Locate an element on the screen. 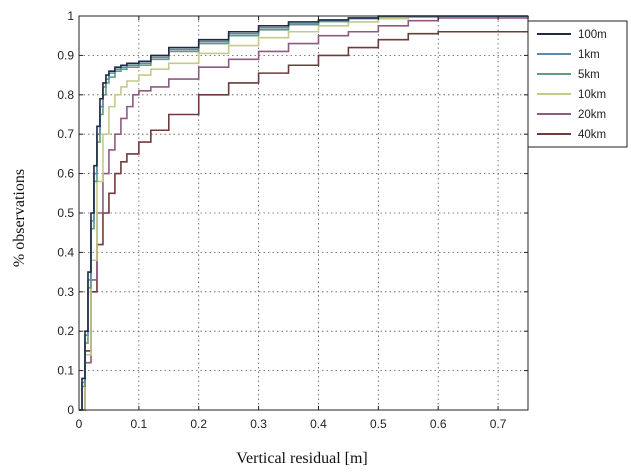 The height and width of the screenshot is (473, 631). y-tick-label: 0.5 is located at coordinates (65, 213).